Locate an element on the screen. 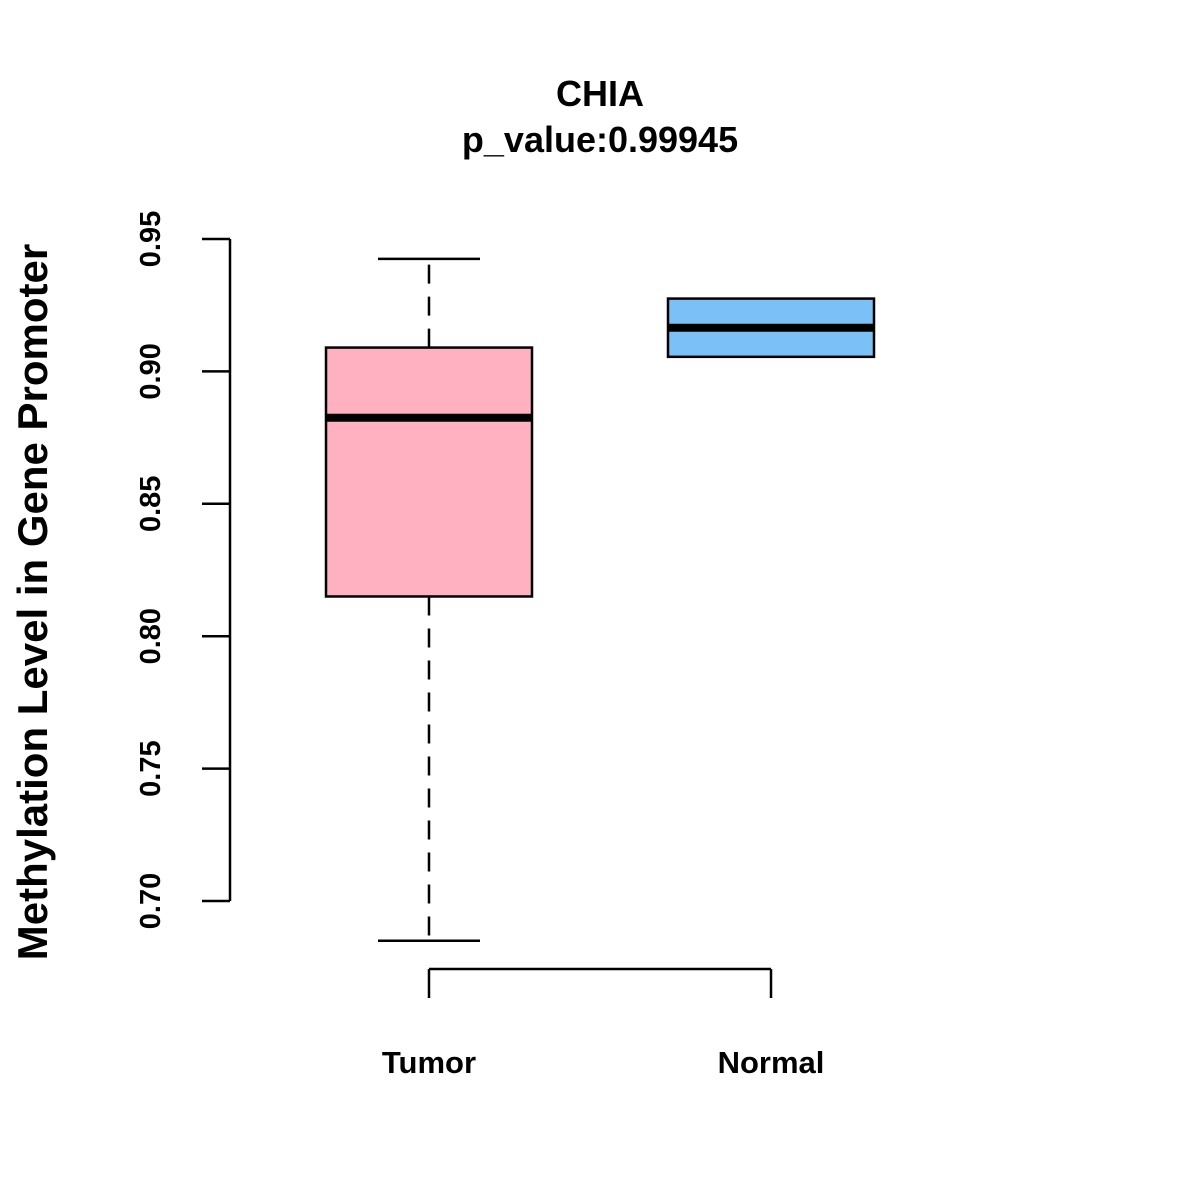 The image size is (1200, 1200). chart-title: CHIA is located at coordinates (600, 93).